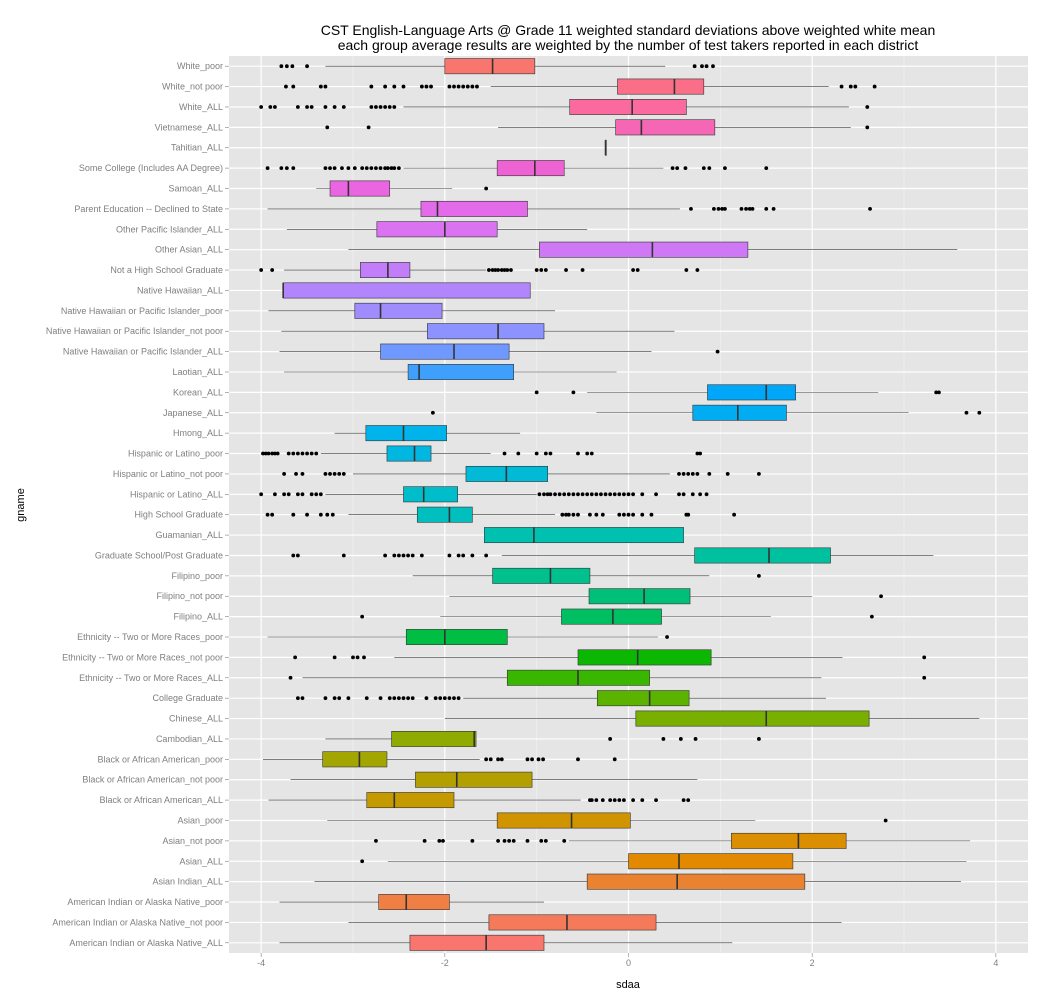  Describe the element at coordinates (189, 535) in the screenshot. I see `y-tick-label: Guamanian_ALL` at that location.